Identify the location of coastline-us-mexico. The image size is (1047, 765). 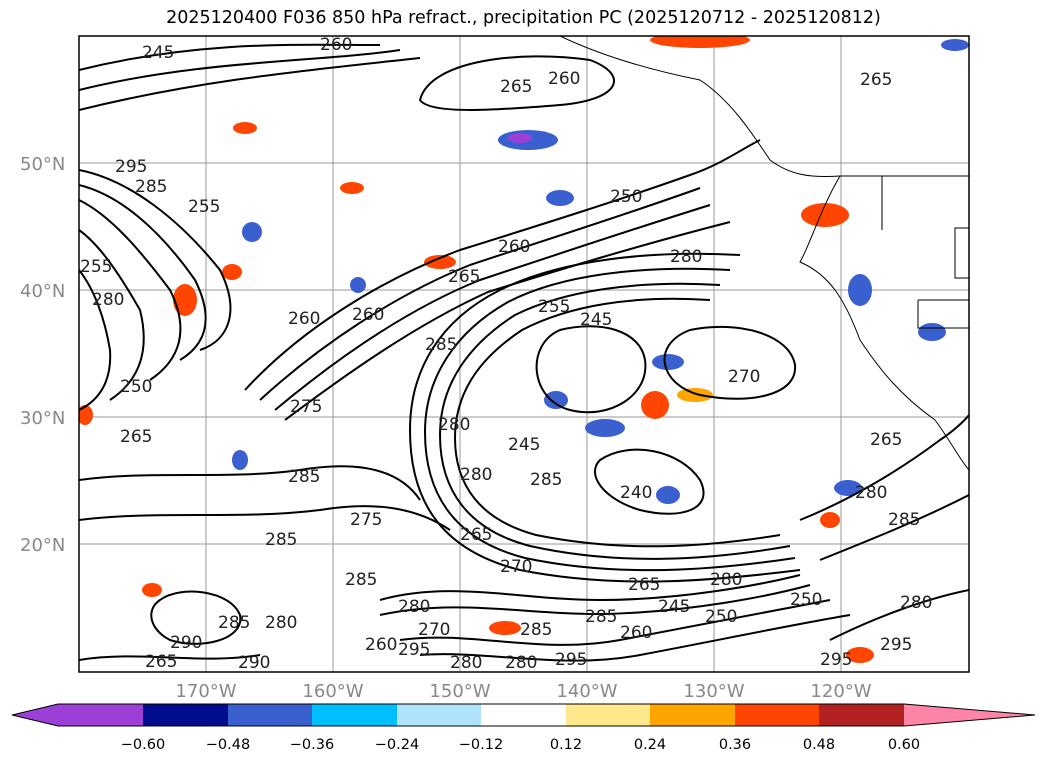
(884, 323).